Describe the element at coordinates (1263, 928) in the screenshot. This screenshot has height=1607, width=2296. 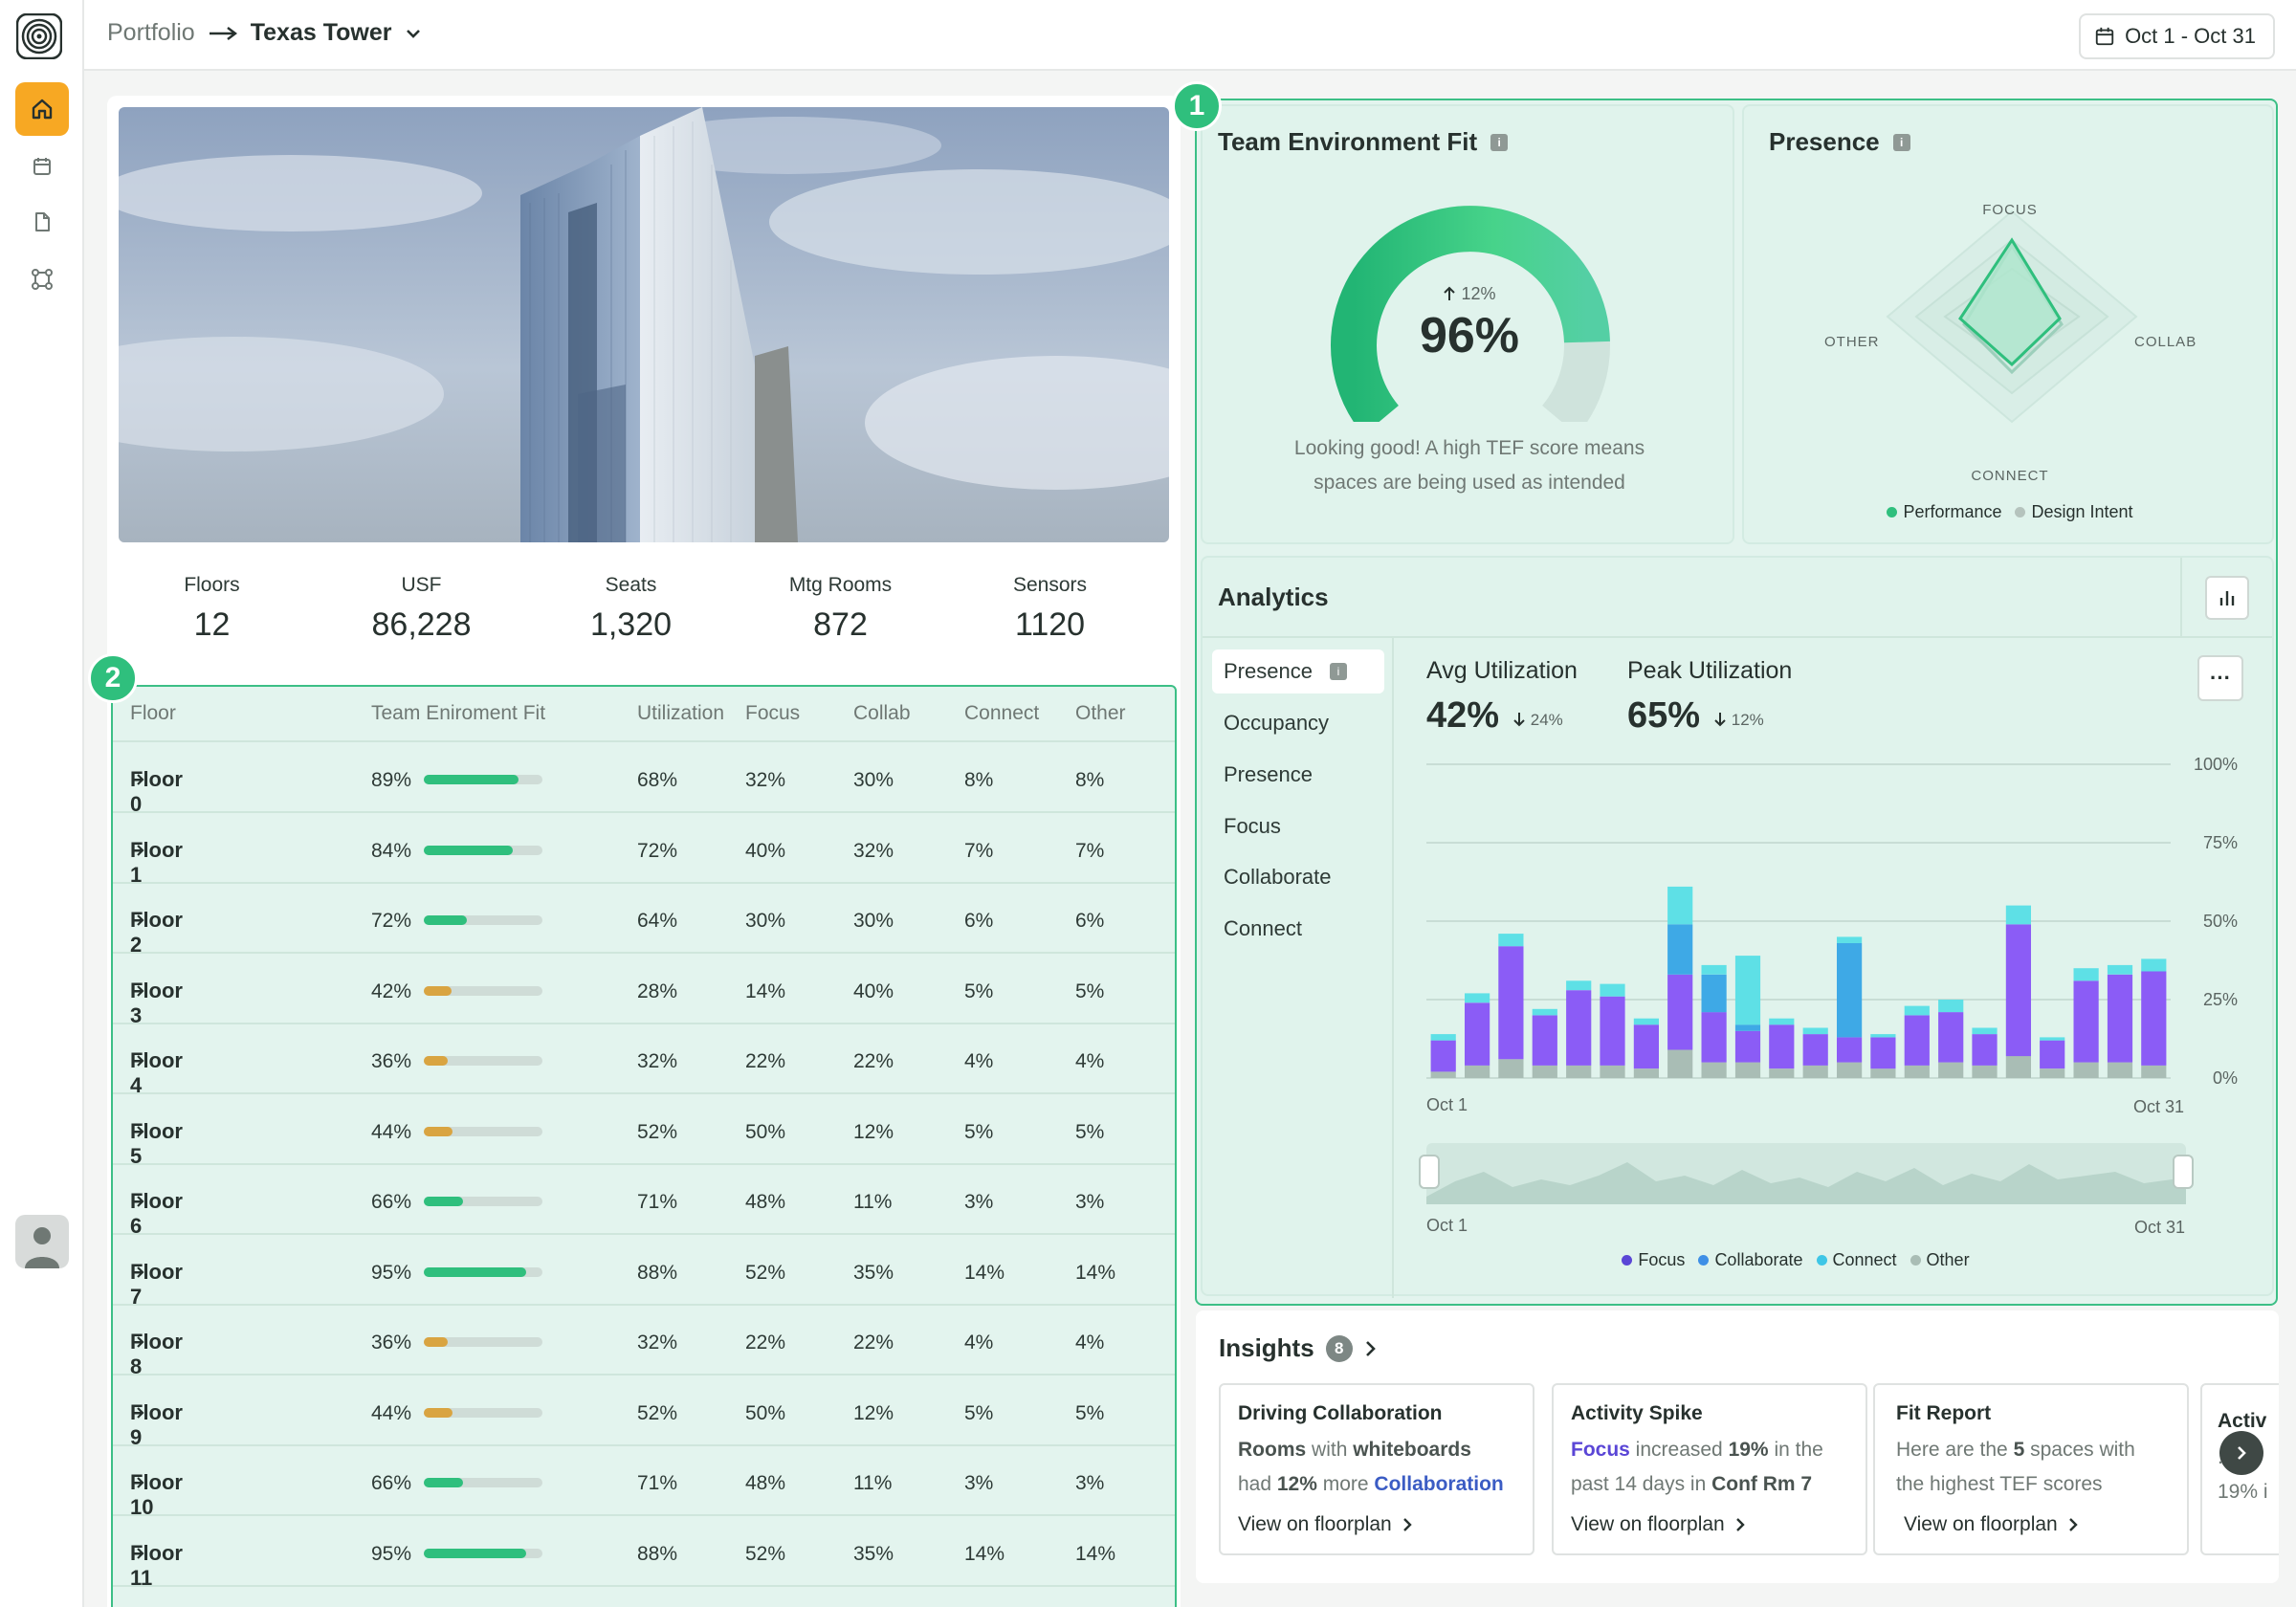
I see `metric-item-connect: Connect` at that location.